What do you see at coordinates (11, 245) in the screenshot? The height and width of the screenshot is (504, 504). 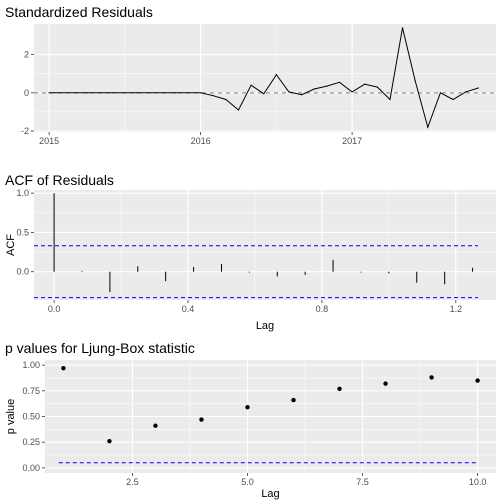 I see `y-axis-label: ACF` at bounding box center [11, 245].